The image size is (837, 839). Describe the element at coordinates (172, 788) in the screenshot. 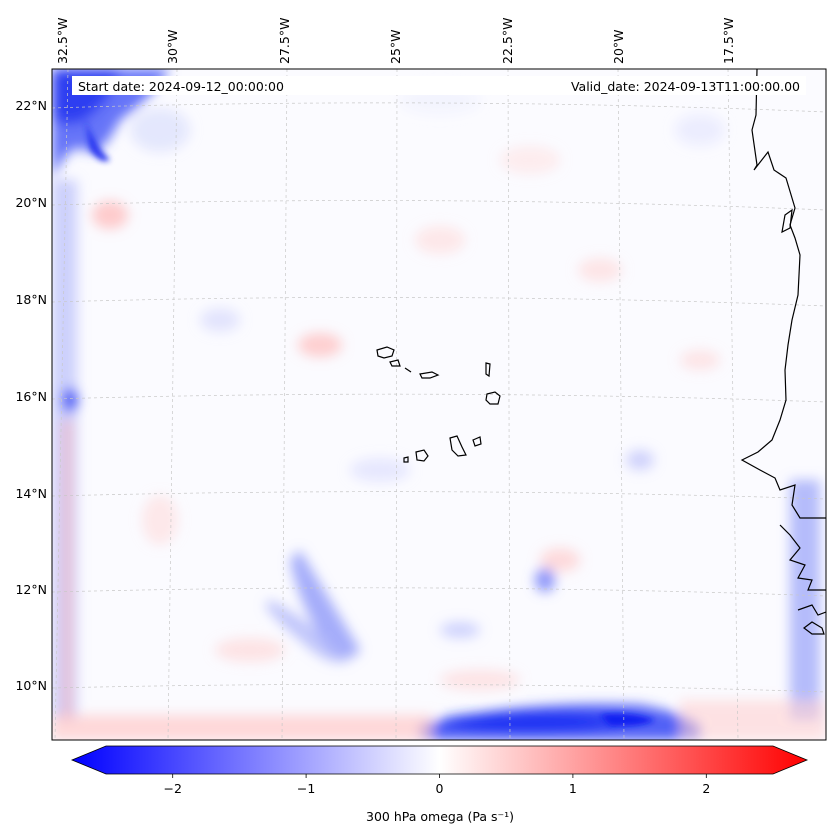

I see `colorbar-tick-label: −2` at that location.